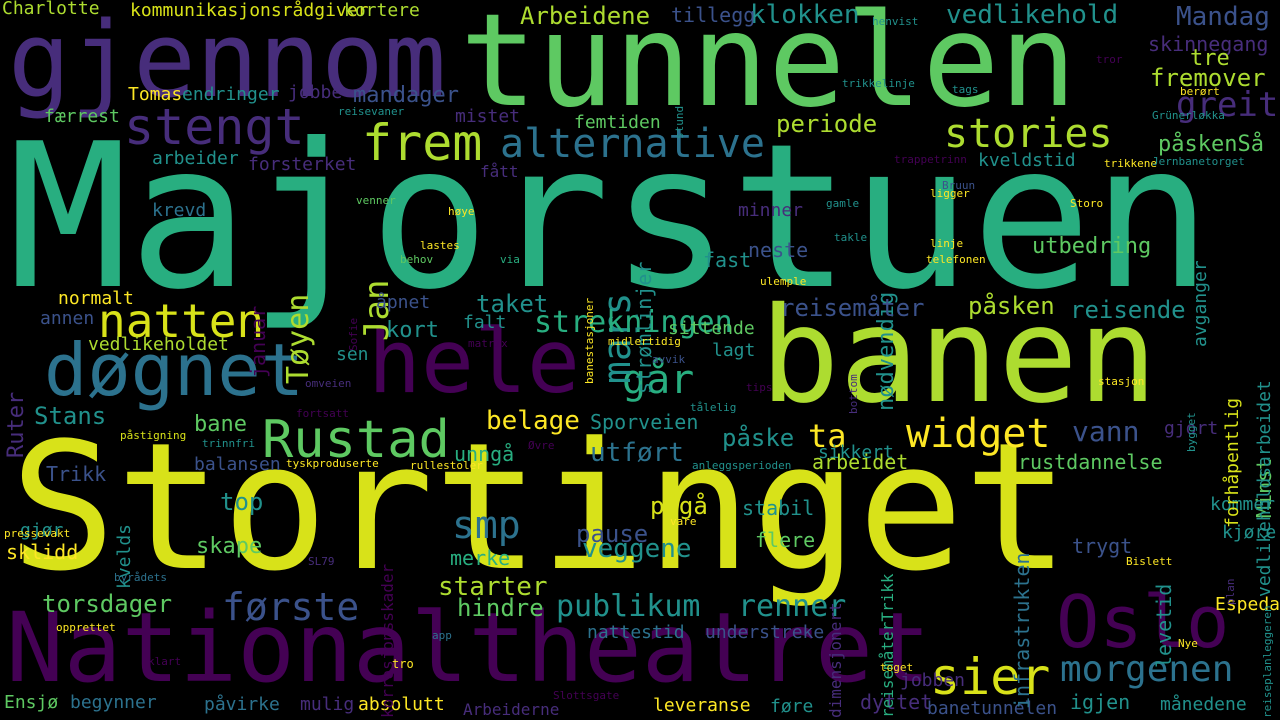 The image size is (1280, 720). Describe the element at coordinates (352, 354) in the screenshot. I see `word-sen: sen` at that location.